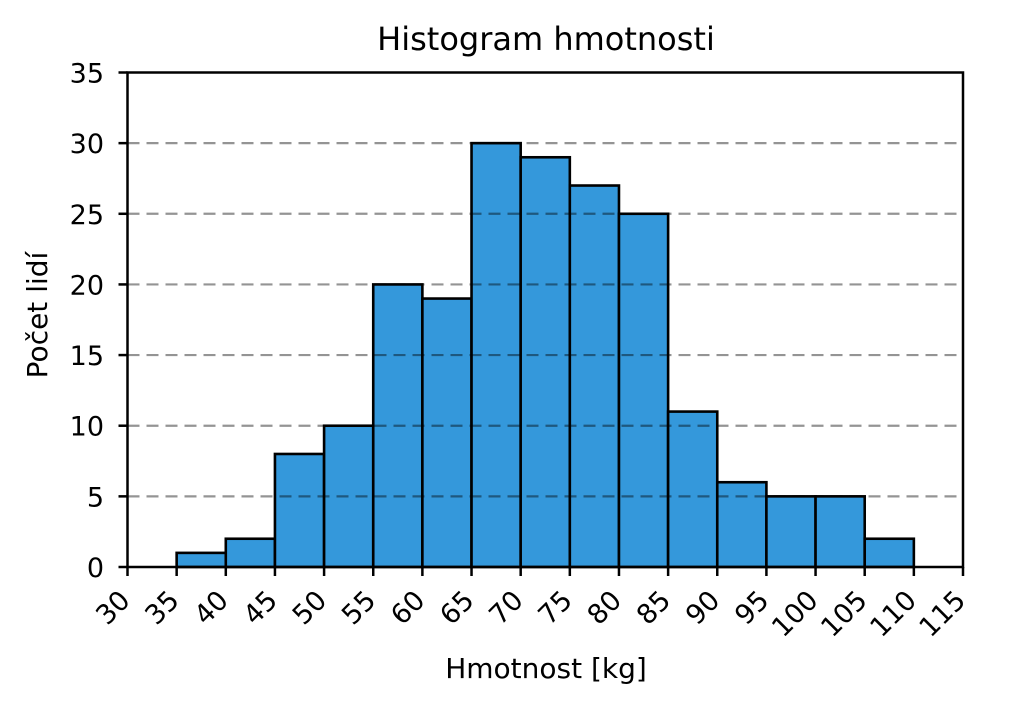 This screenshot has width=1024, height=717. Describe the element at coordinates (408, 608) in the screenshot. I see `x-tick-label: 60` at that location.